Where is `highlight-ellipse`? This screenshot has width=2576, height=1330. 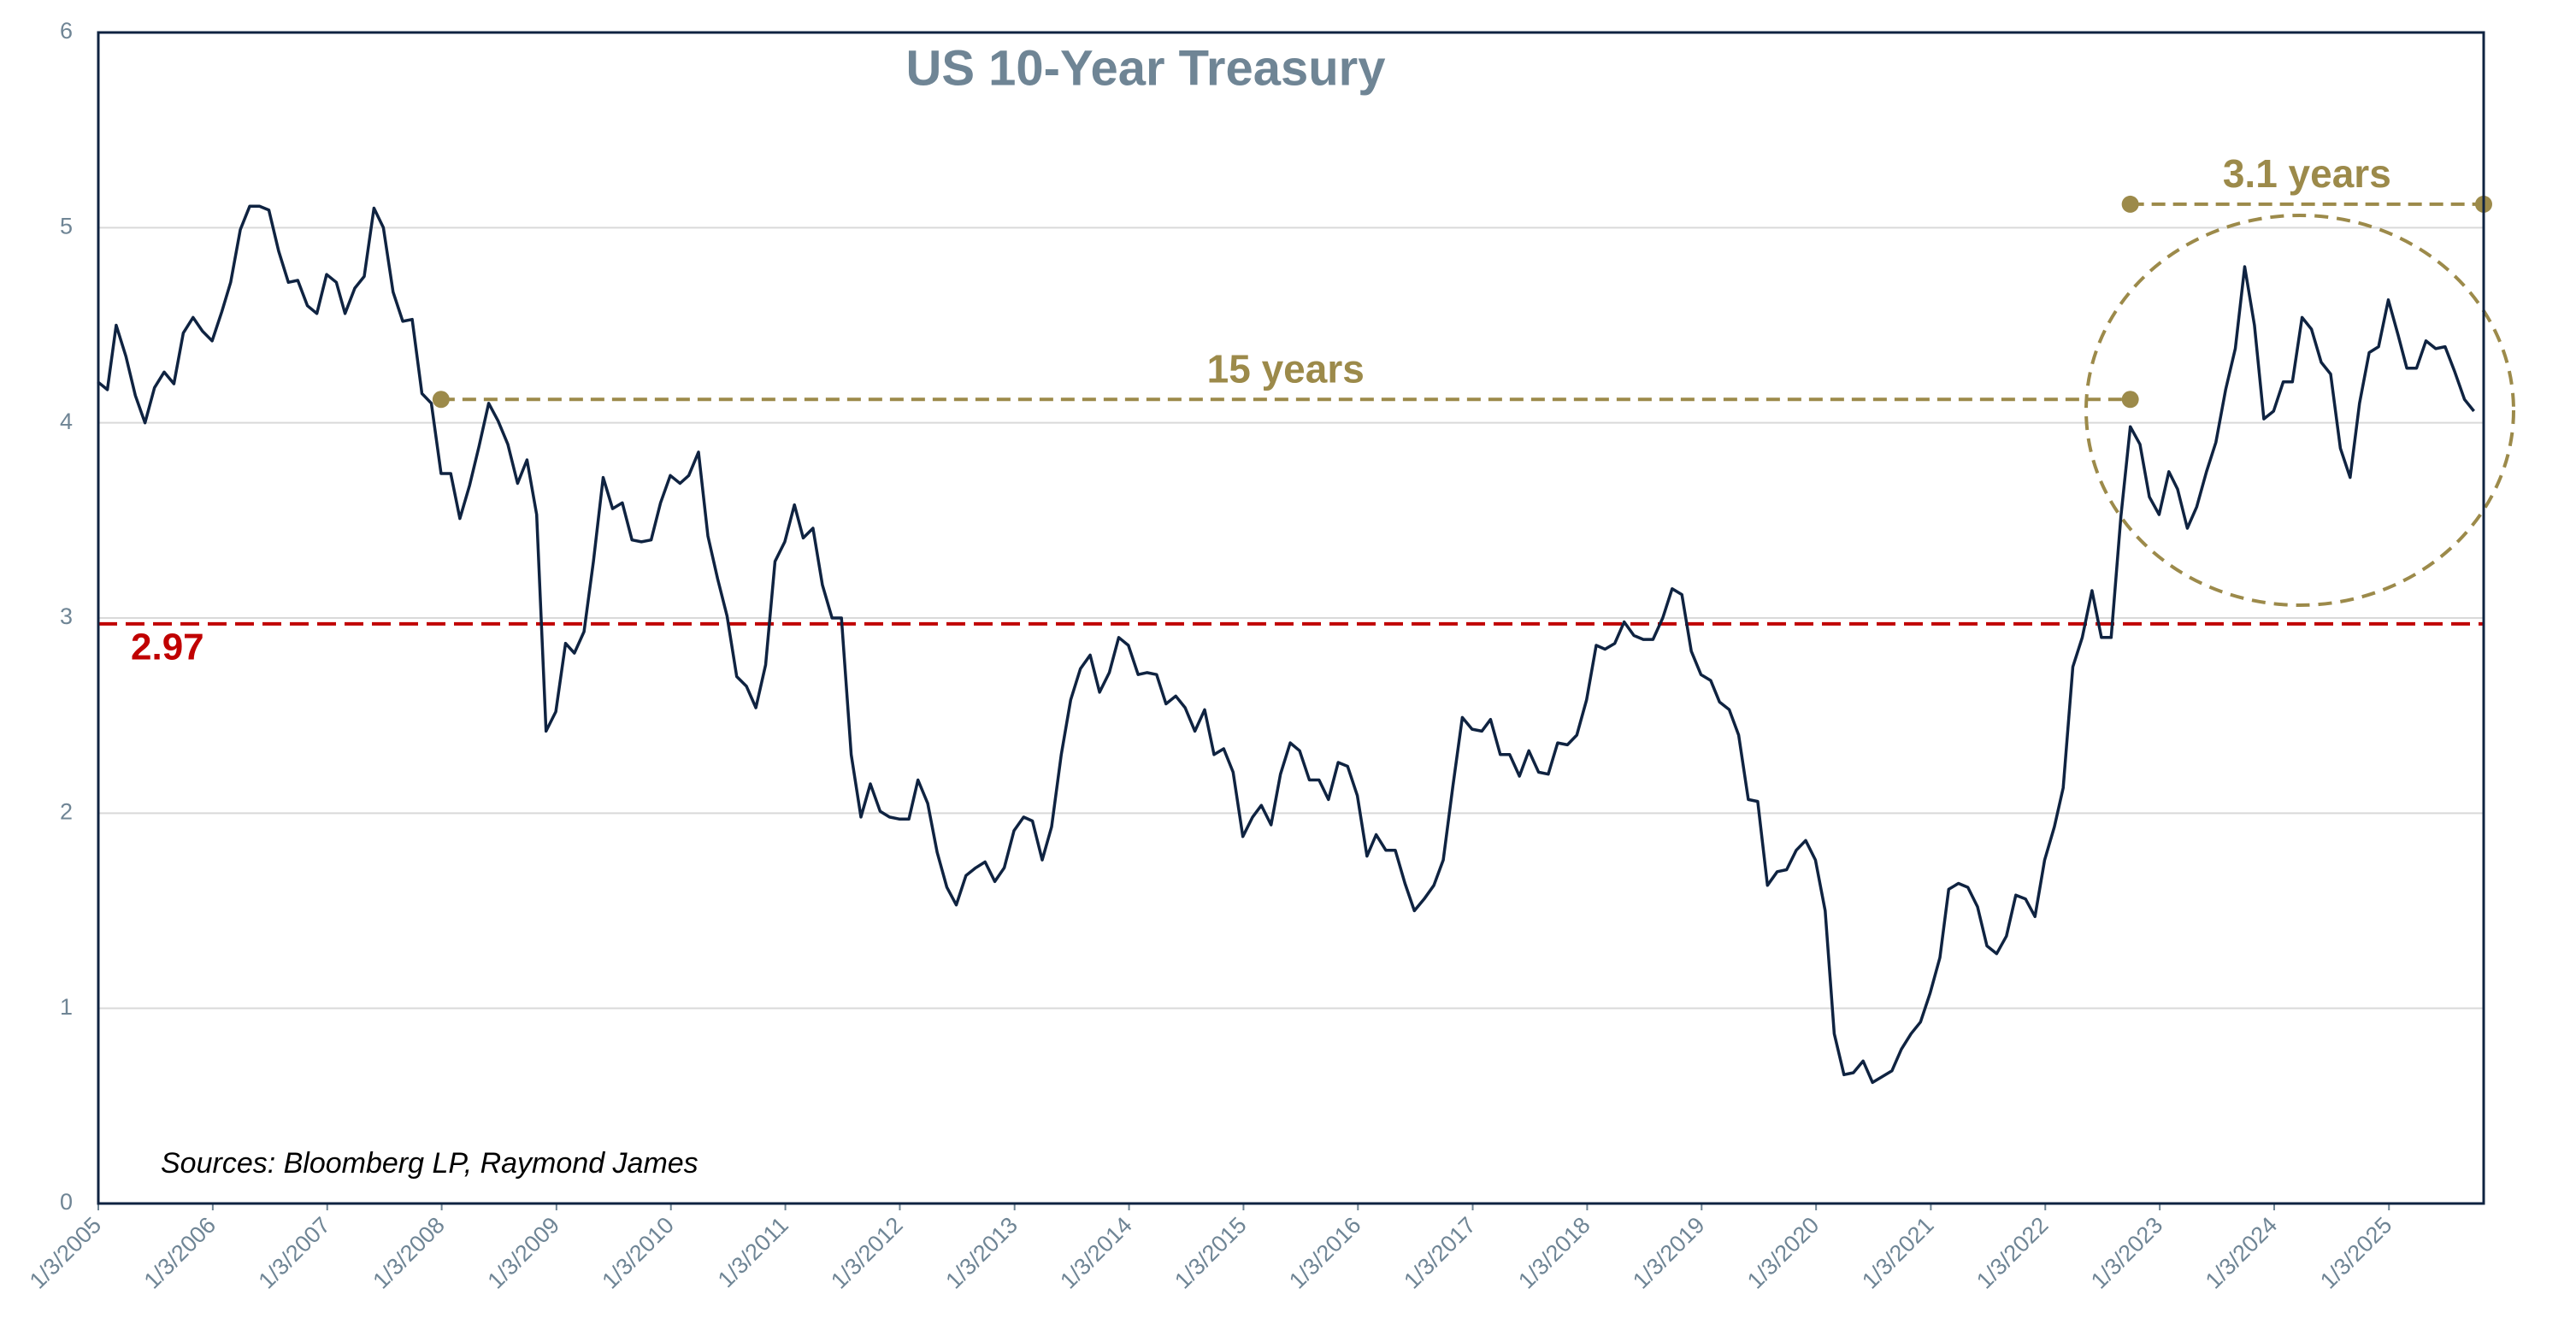 highlight-ellipse is located at coordinates (2299, 410).